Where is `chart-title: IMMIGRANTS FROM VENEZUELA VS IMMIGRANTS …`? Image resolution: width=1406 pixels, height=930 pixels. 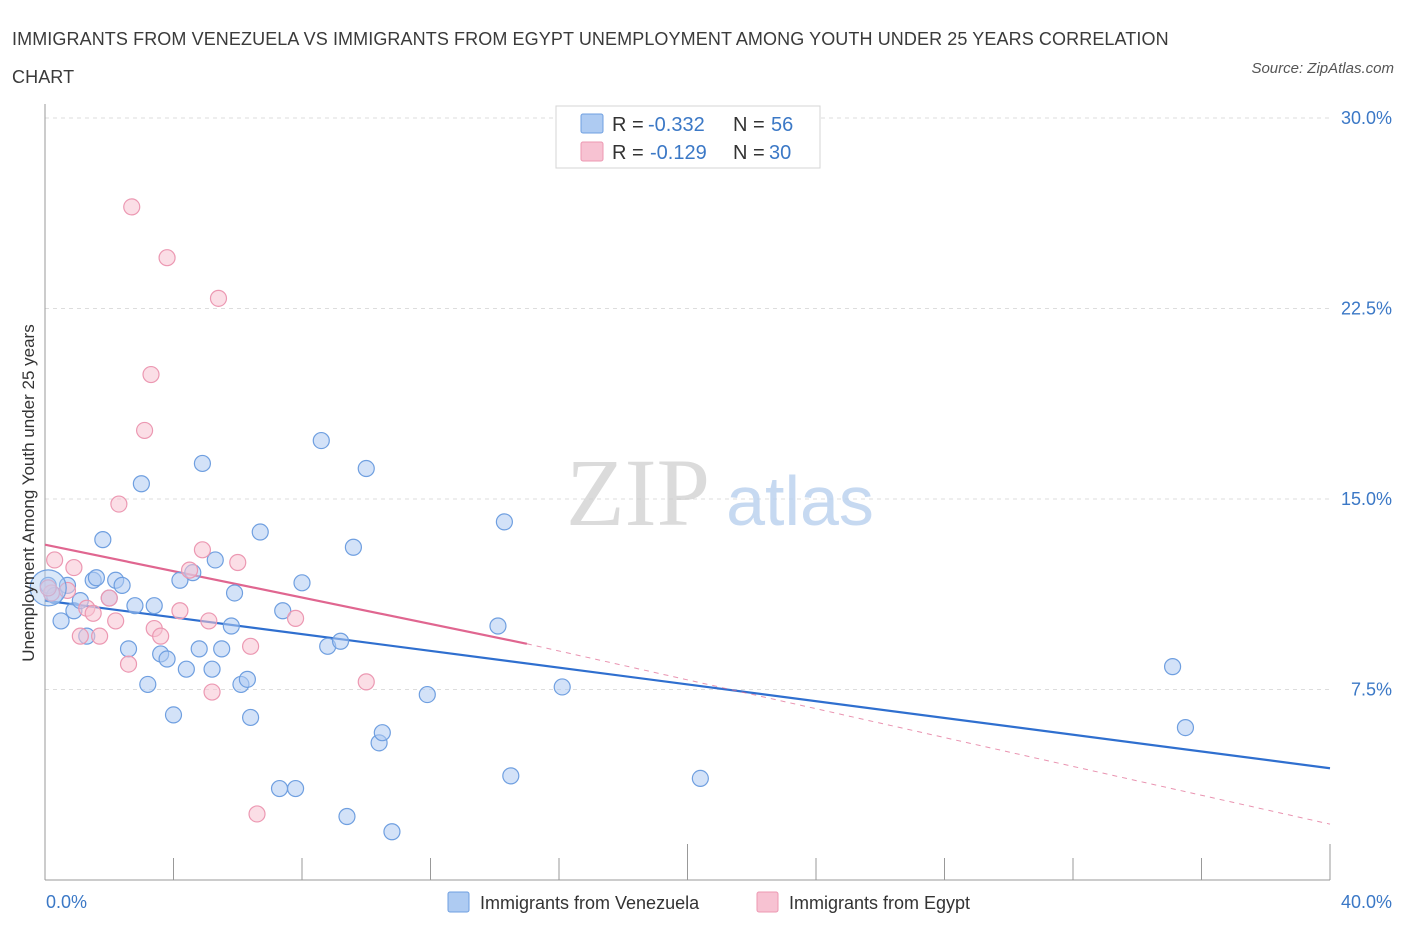
chart-title: IMMIGRANTS FROM VENEZUELA VS IMMIGRANTS … is located at coordinates (590, 58).